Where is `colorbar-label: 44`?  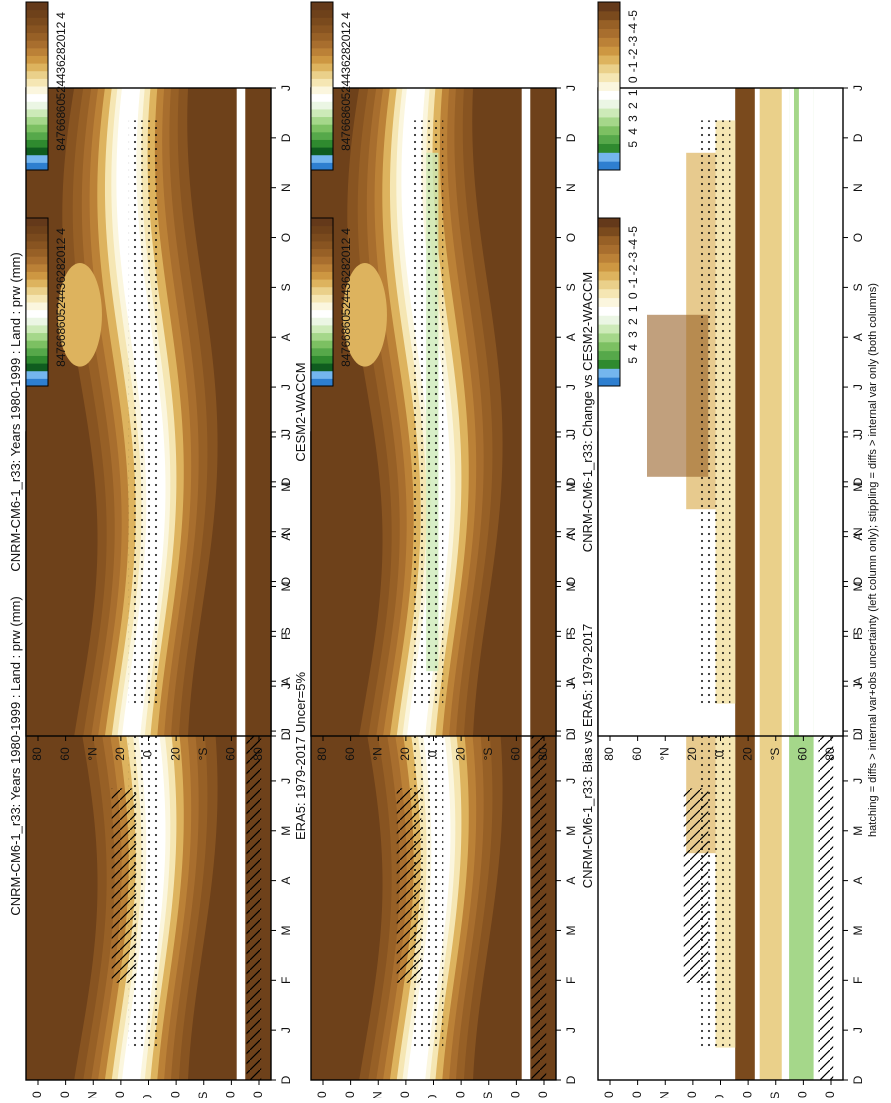
colorbar-label: 44 is located at coordinates (346, 296).